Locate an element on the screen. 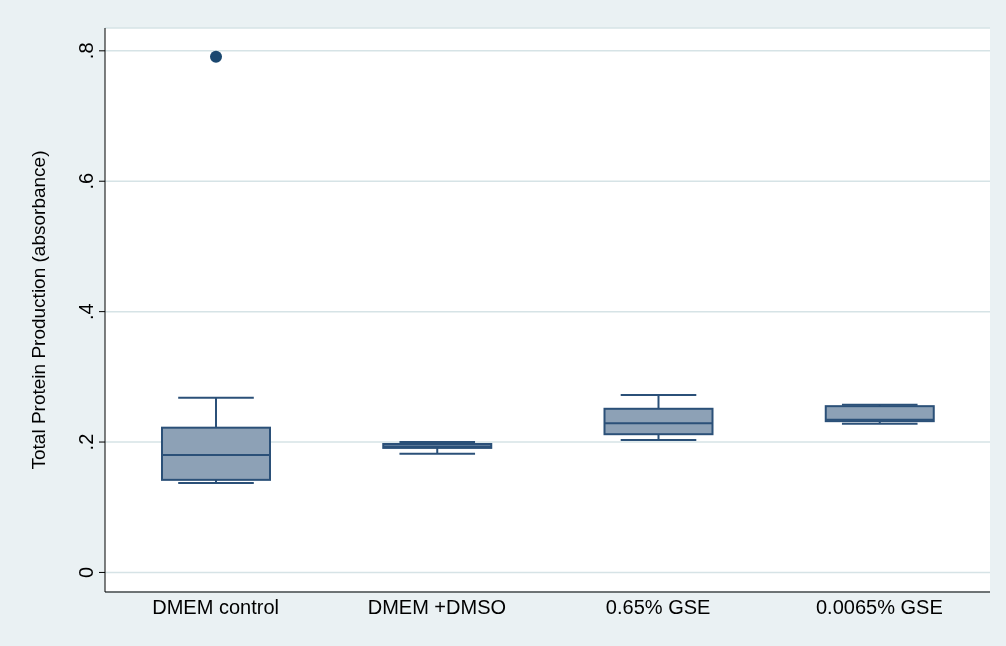 The height and width of the screenshot is (646, 1006). y-tick-label: .8 is located at coordinates (86, 51).